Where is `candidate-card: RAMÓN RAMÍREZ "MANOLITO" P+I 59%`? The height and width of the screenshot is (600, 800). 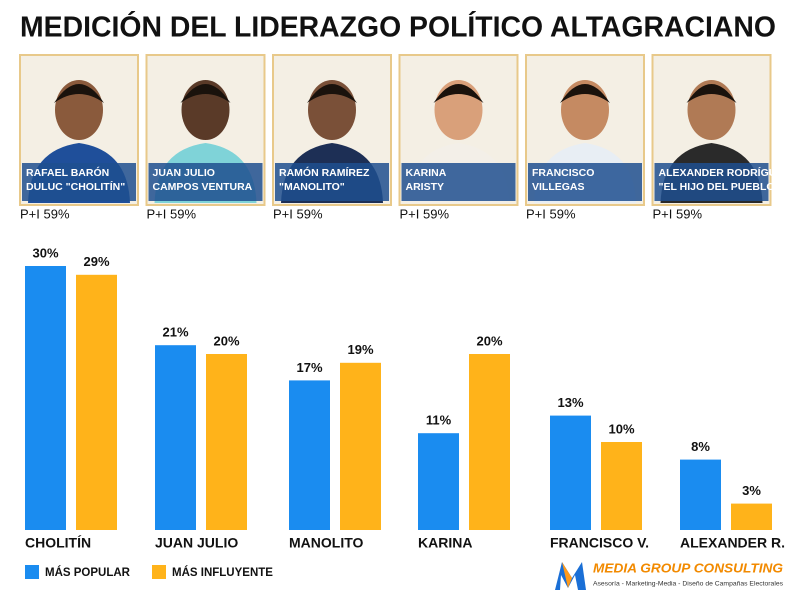 candidate-card: RAMÓN RAMÍREZ "MANOLITO" P+I 59% is located at coordinates (332, 137).